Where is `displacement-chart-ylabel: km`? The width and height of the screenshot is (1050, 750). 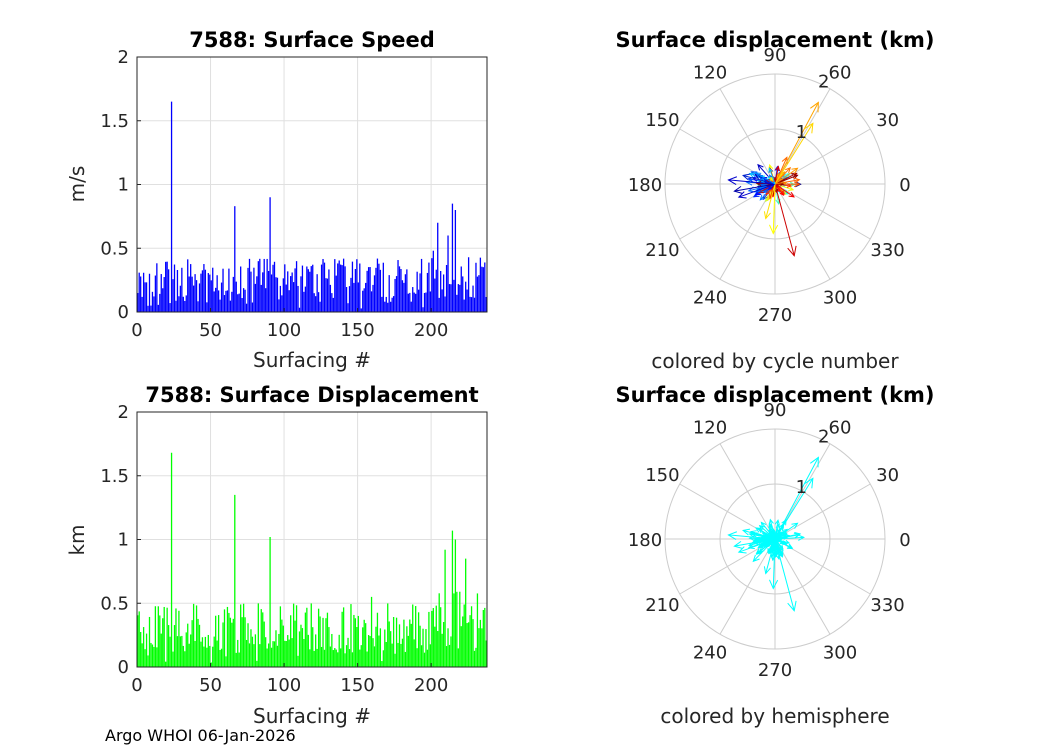
displacement-chart-ylabel: km is located at coordinates (77, 539).